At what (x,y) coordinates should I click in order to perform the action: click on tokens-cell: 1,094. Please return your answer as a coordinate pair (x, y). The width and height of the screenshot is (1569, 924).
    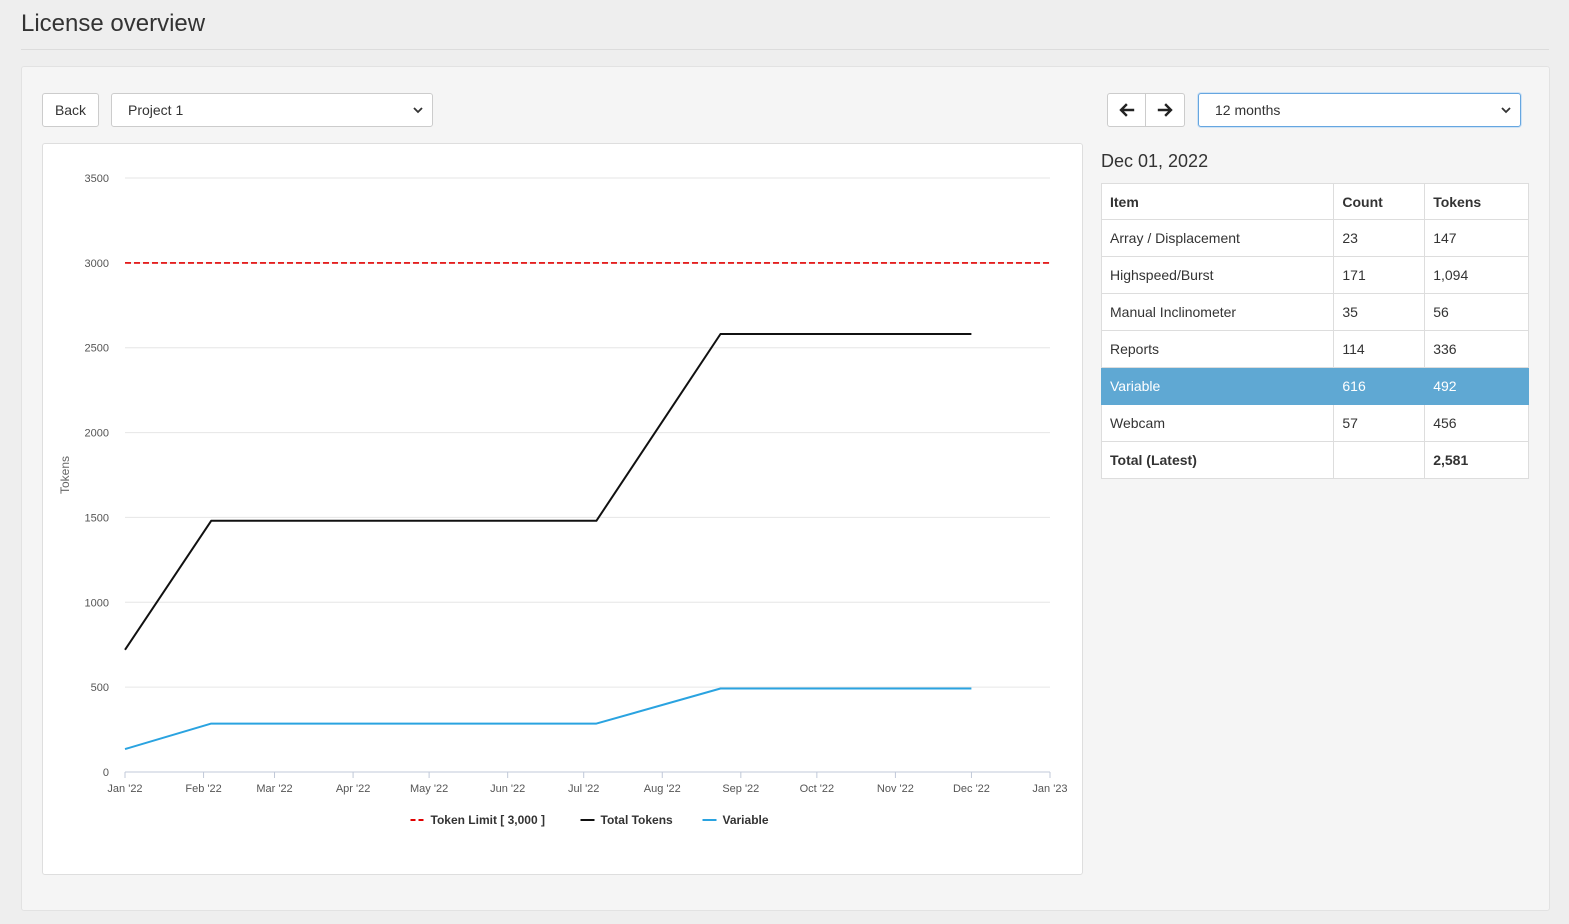
    Looking at the image, I should click on (1476, 275).